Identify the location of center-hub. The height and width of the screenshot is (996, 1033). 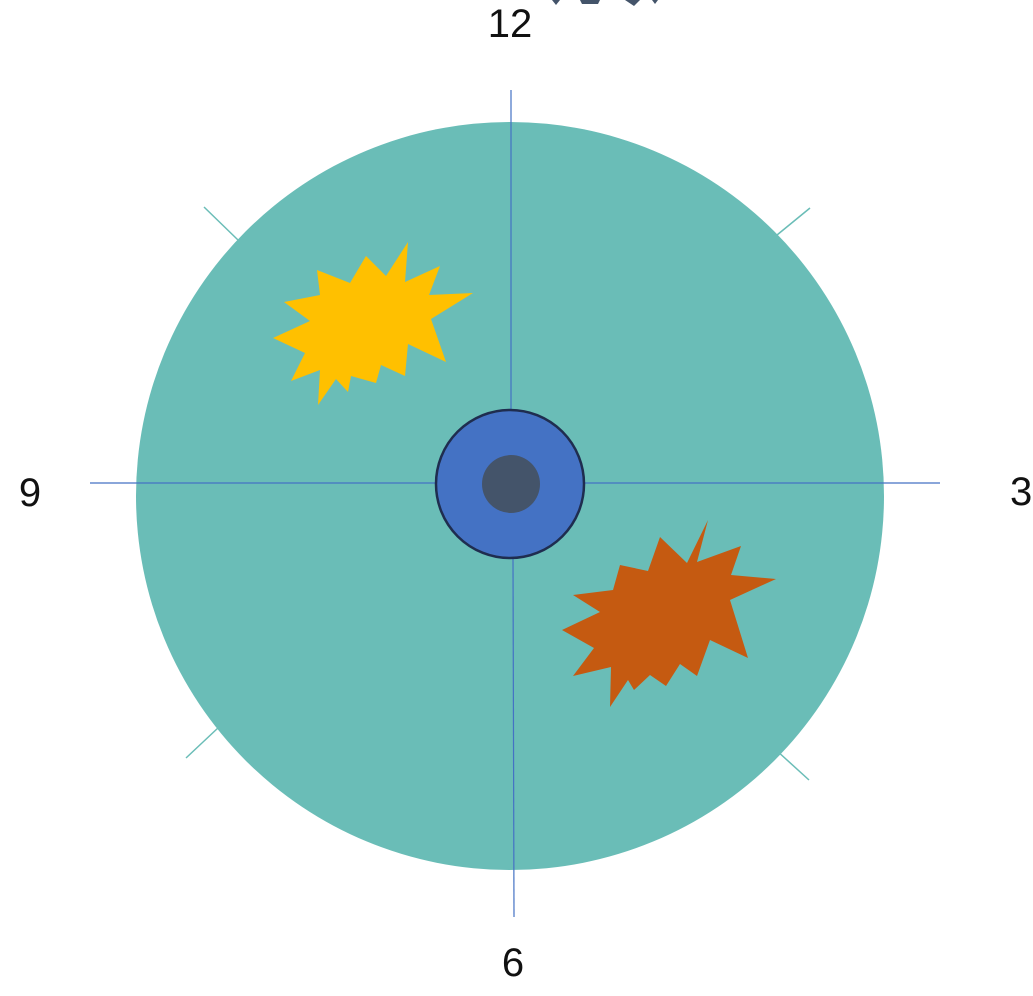
(510, 484).